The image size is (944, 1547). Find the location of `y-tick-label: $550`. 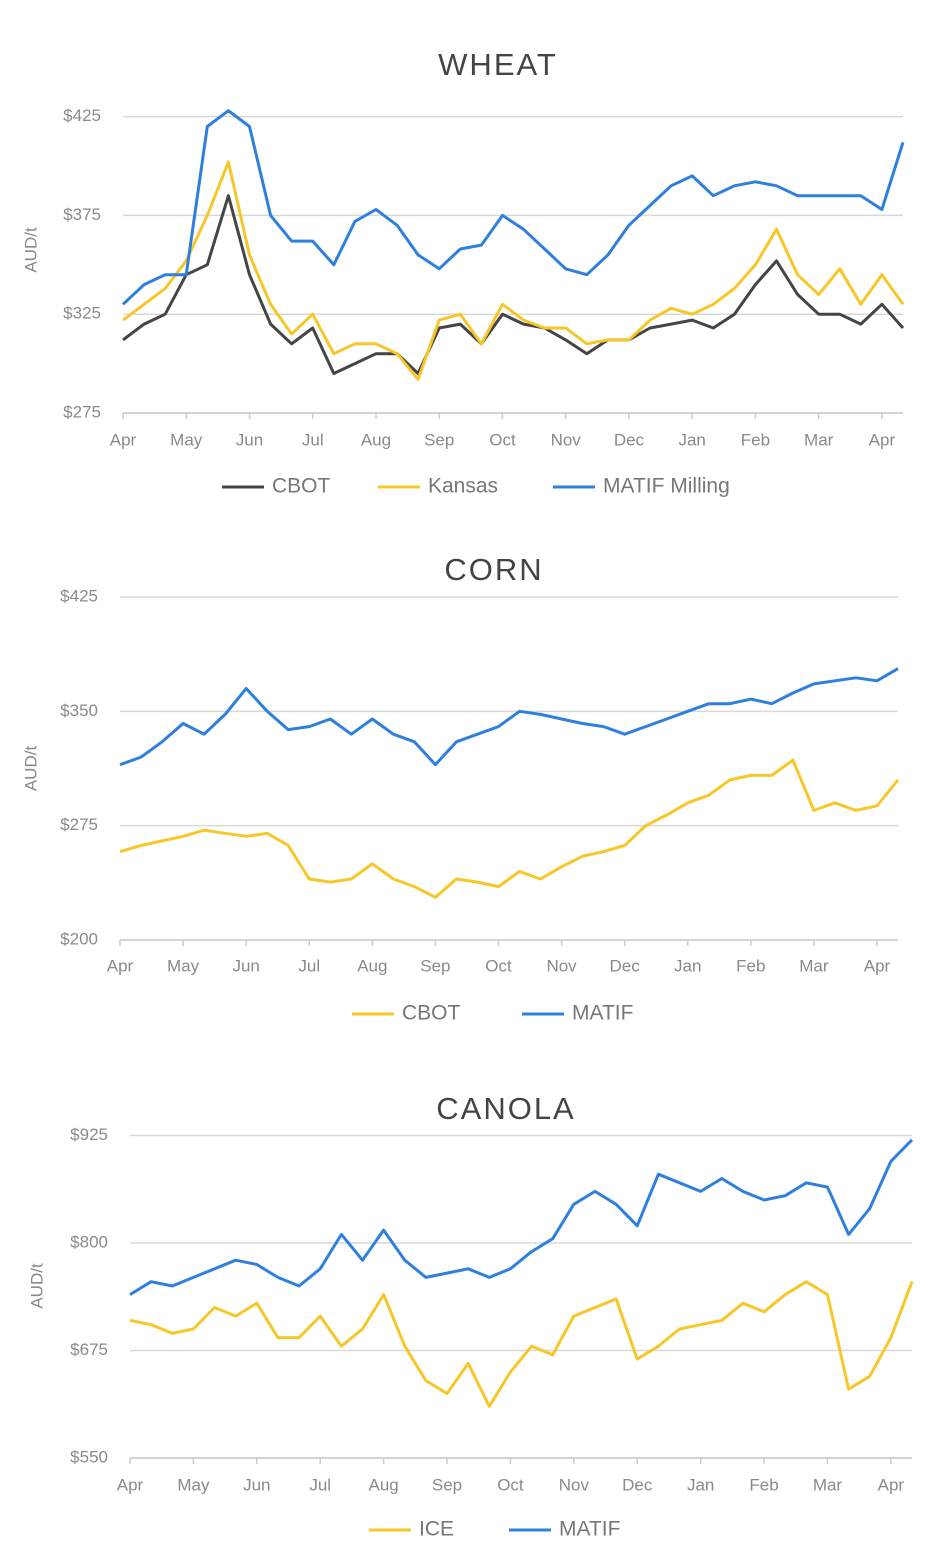

y-tick-label: $550 is located at coordinates (89, 1456).